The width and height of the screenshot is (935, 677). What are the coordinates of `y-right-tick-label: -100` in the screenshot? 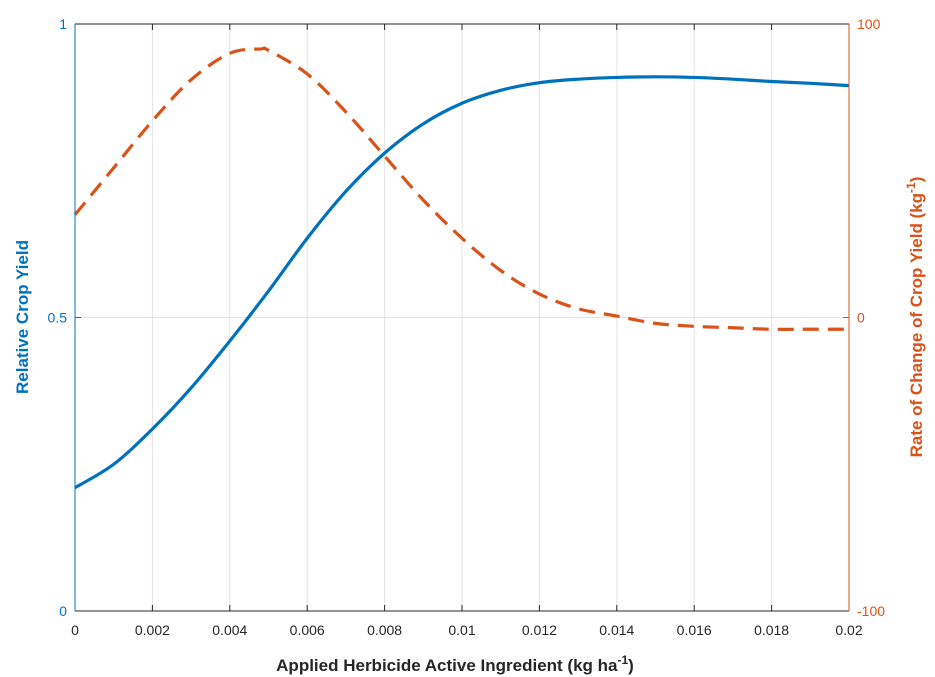 It's located at (871, 611).